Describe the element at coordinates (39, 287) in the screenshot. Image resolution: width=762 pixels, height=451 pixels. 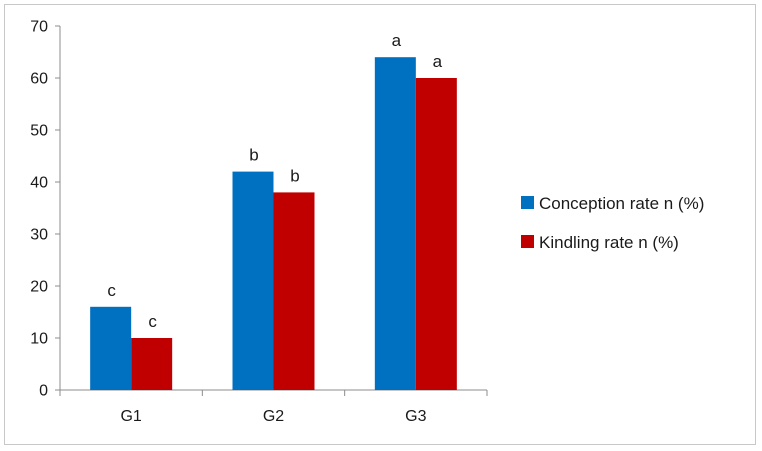
I see `y-tick-label: 20` at that location.